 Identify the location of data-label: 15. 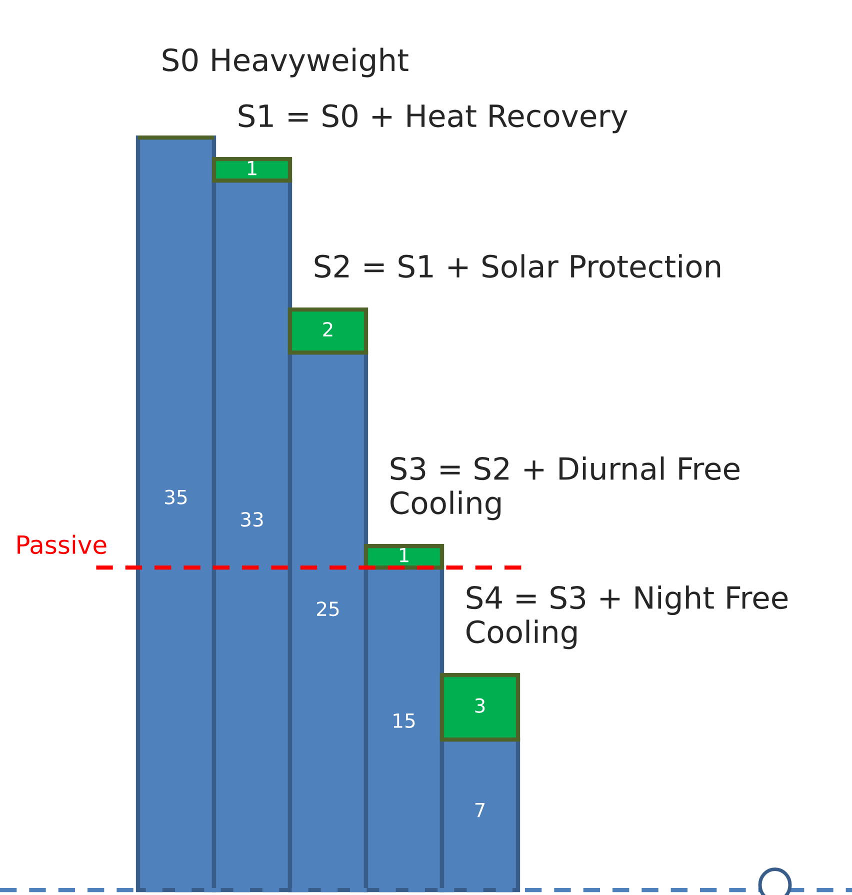
(404, 721).